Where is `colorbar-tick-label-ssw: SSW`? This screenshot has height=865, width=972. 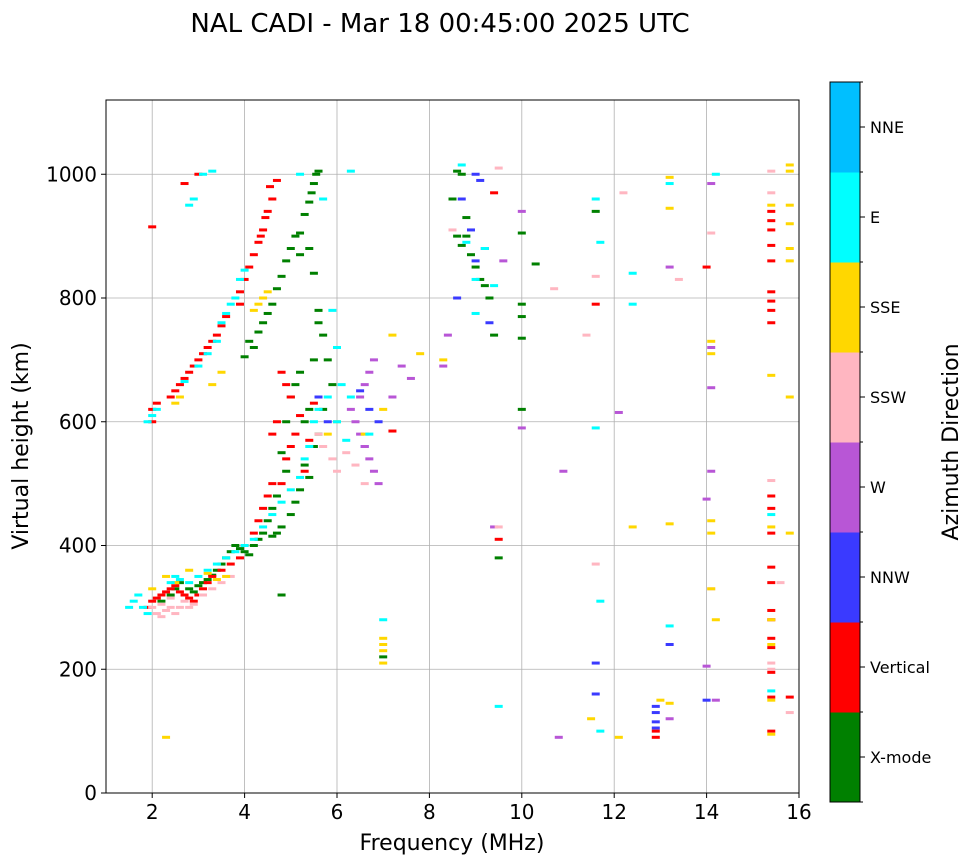
colorbar-tick-label-ssw: SSW is located at coordinates (888, 397).